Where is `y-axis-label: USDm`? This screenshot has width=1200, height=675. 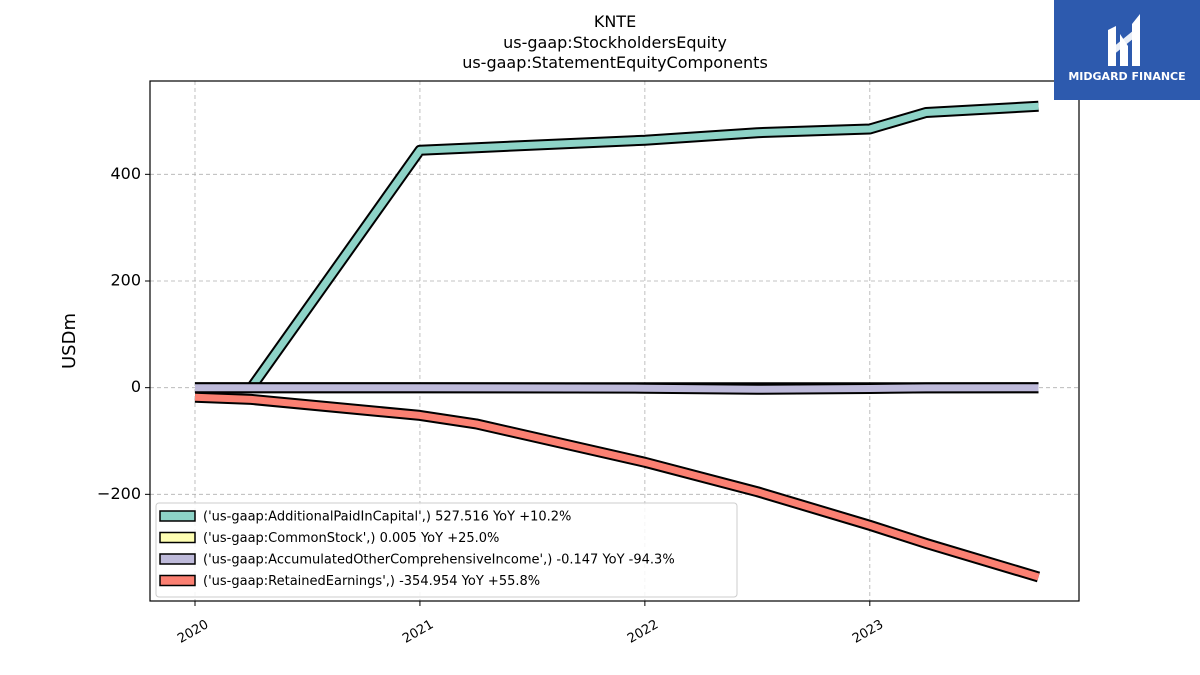
y-axis-label: USDm is located at coordinates (69, 341).